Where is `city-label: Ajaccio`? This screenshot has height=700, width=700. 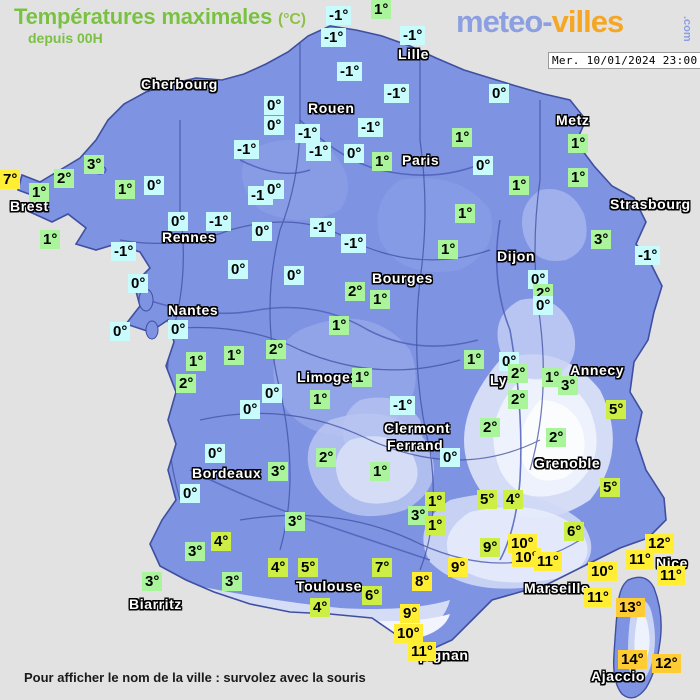
city-label: Ajaccio is located at coordinates (618, 676).